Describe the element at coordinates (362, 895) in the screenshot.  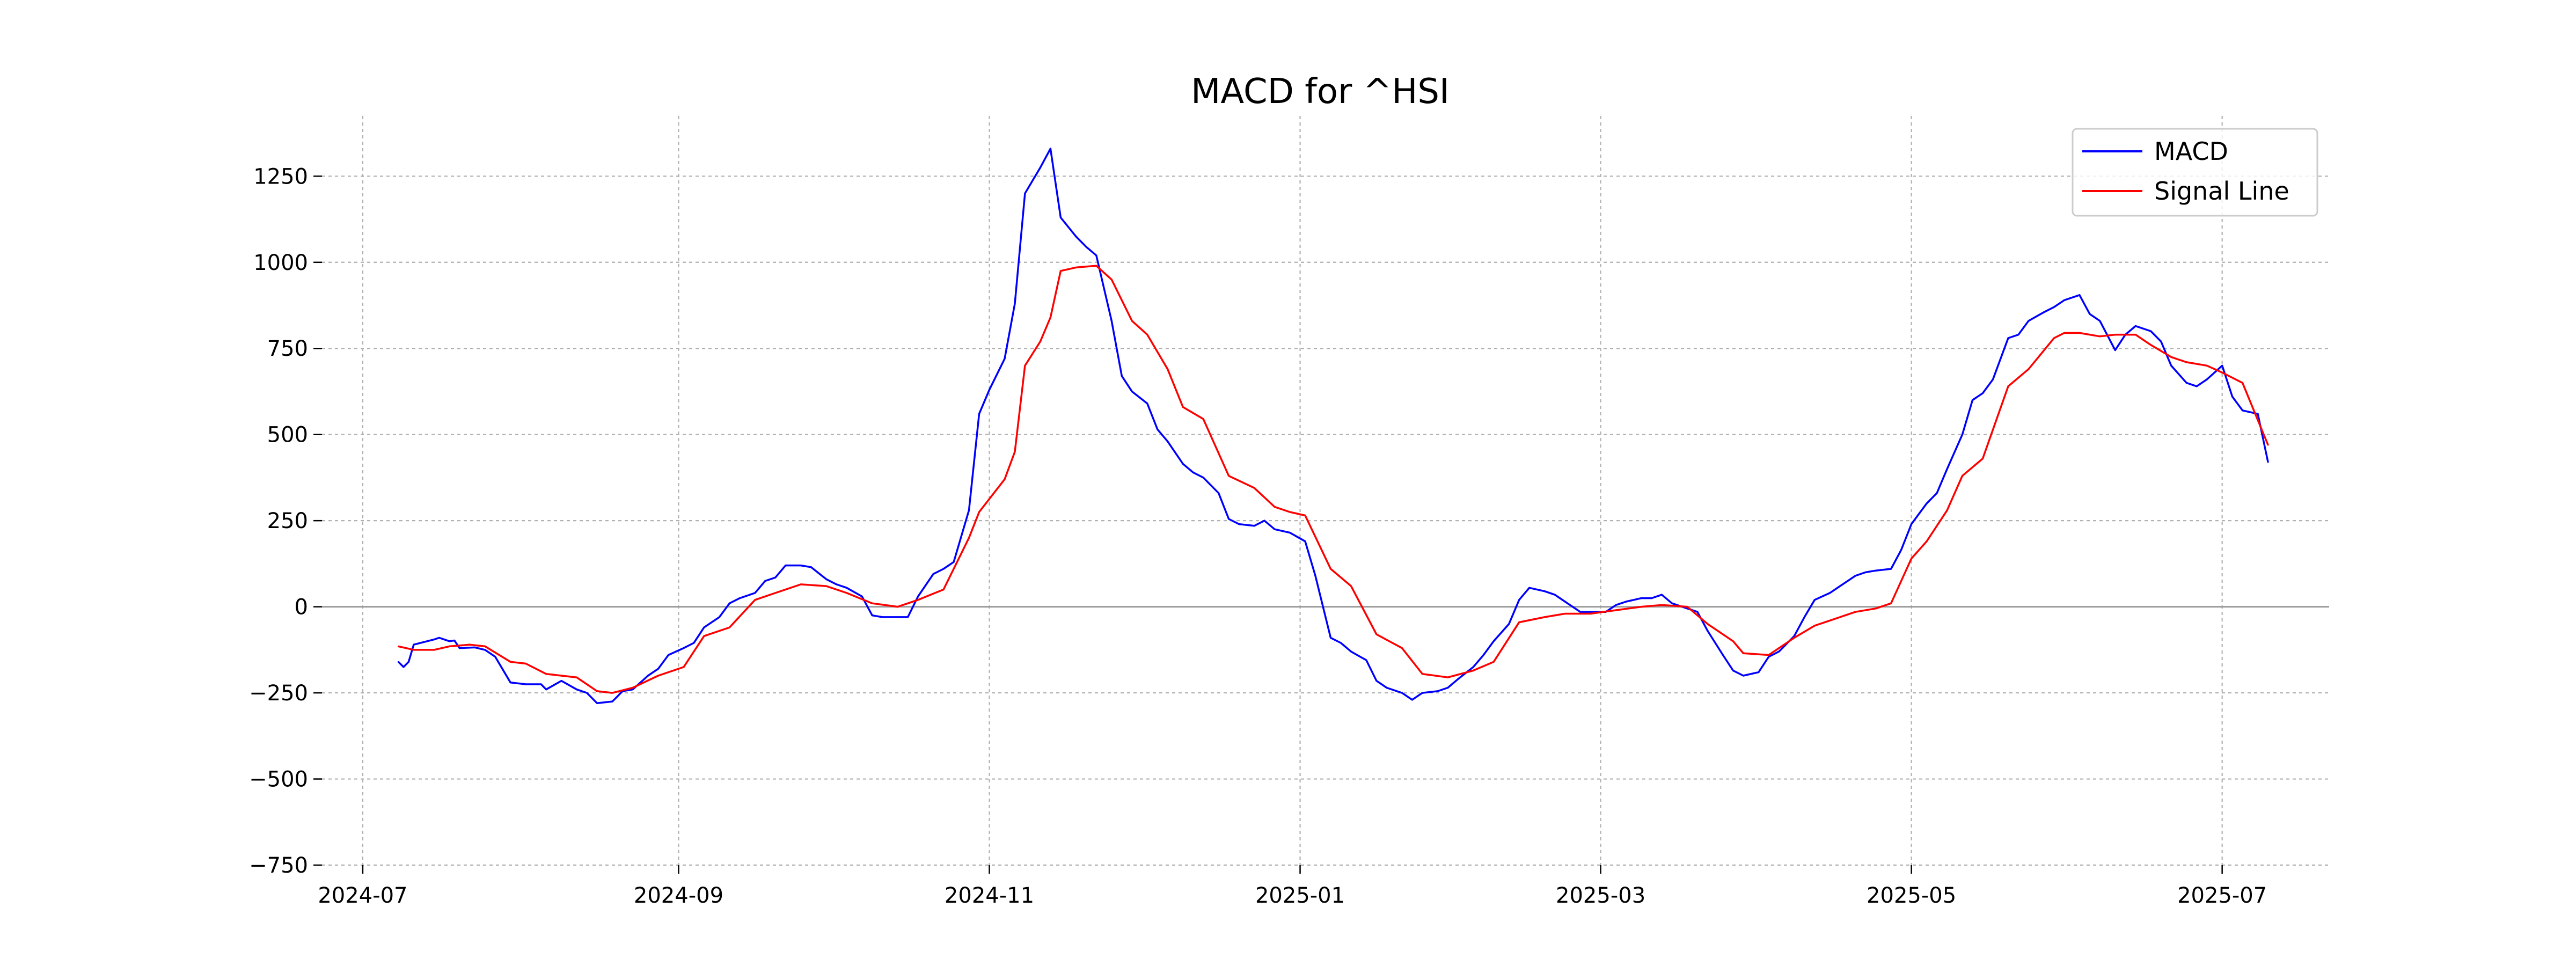
I see `x-tick-label: 2024-07` at that location.